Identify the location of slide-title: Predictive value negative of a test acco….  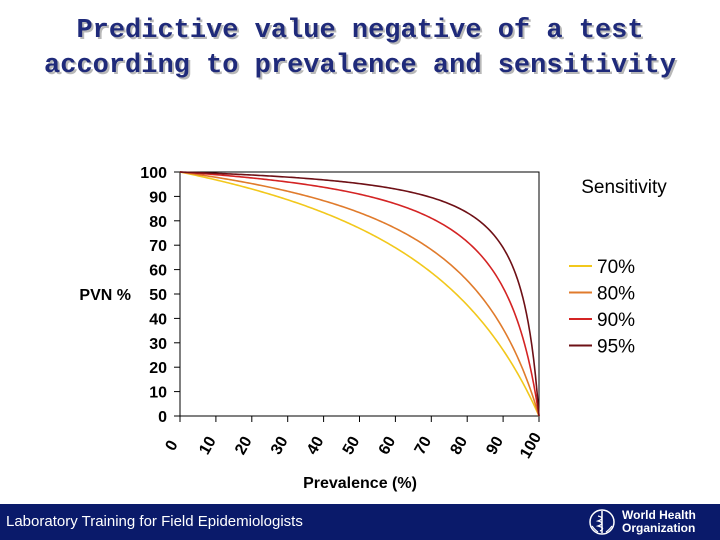
(360, 49).